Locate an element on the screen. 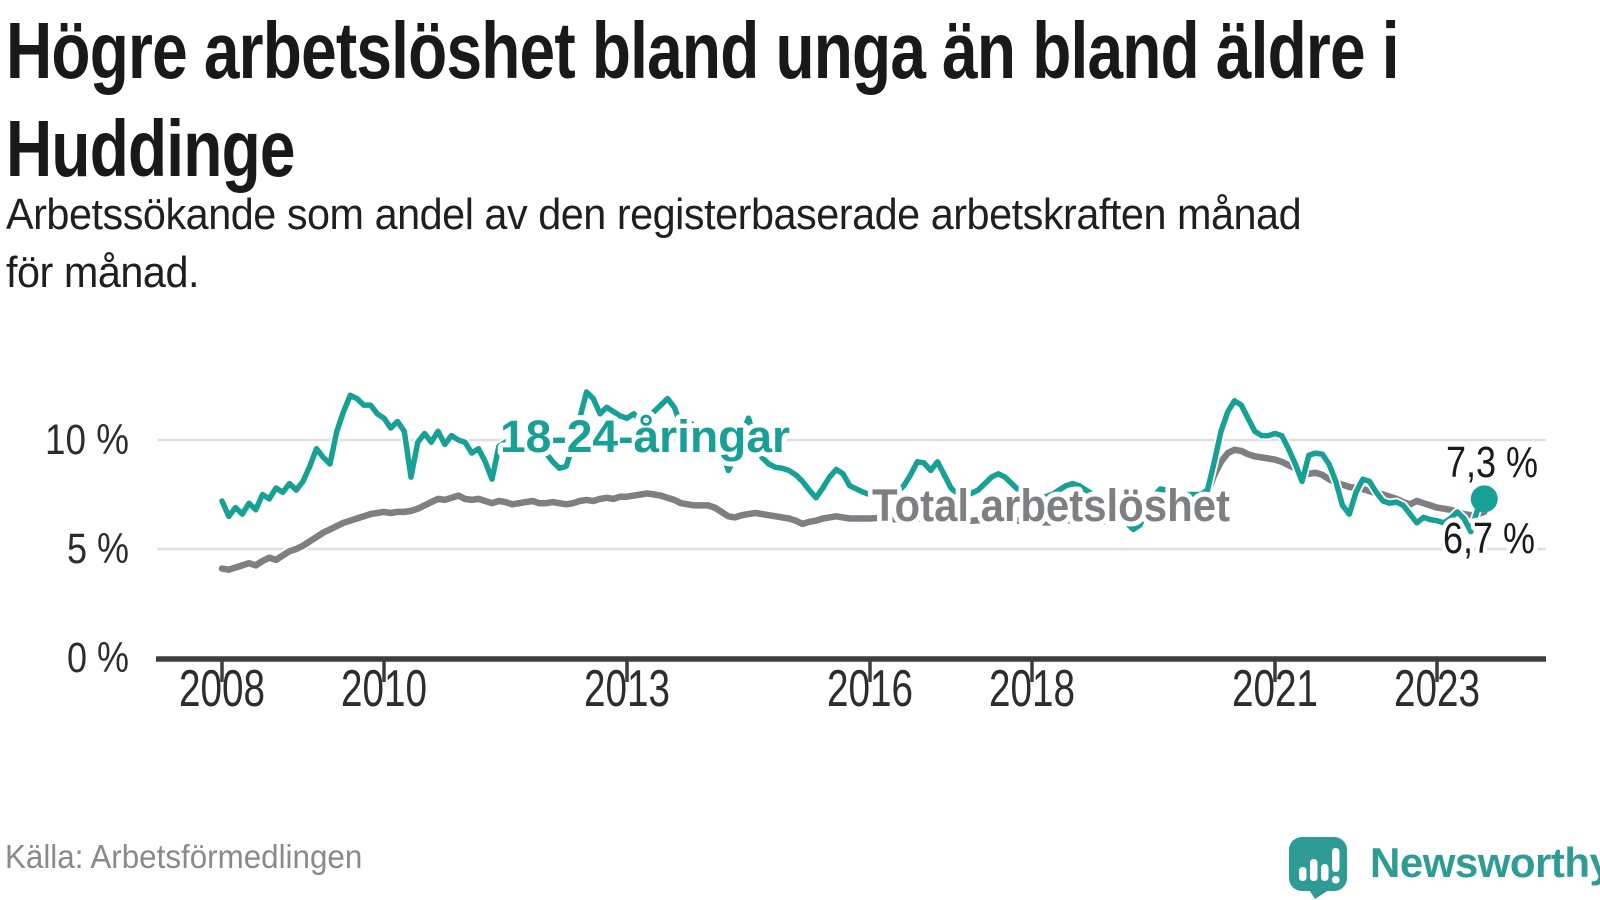 The width and height of the screenshot is (1600, 900). line-youth is located at coordinates (853, 462).